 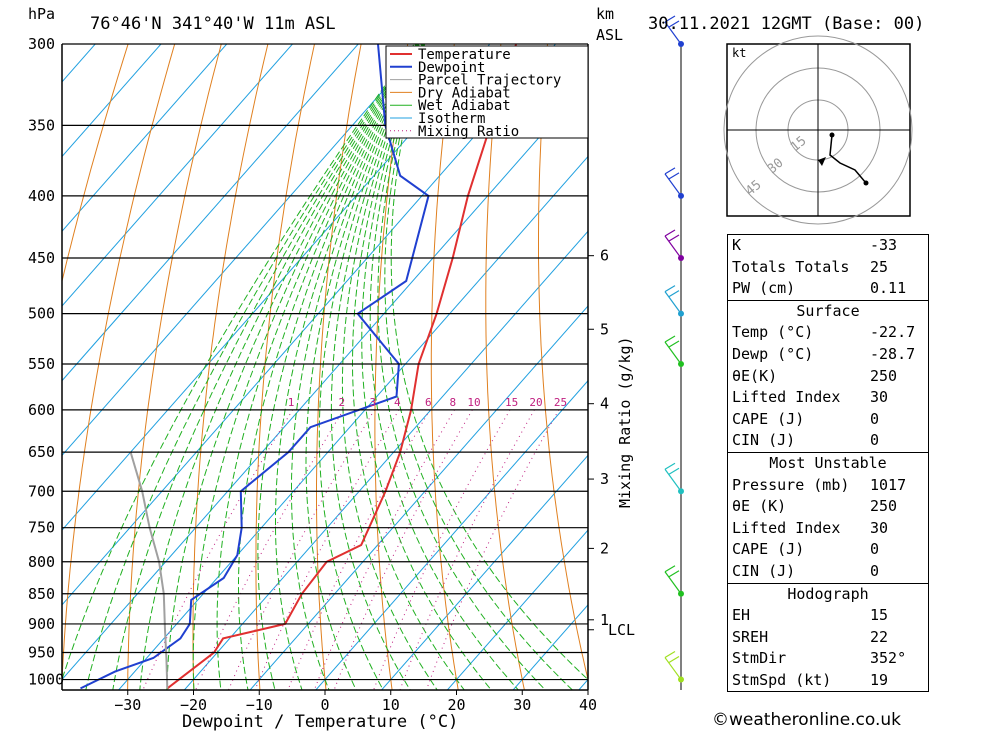 I want to click on mu-theta-label: θE (K), so click(x=759, y=506).